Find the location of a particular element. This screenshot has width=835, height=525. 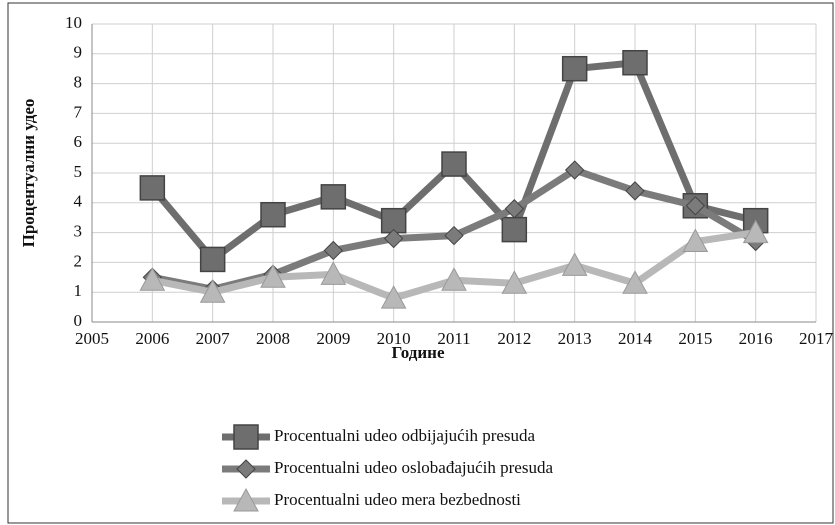

y-axis-label: Процентуални удео is located at coordinates (28, 173).